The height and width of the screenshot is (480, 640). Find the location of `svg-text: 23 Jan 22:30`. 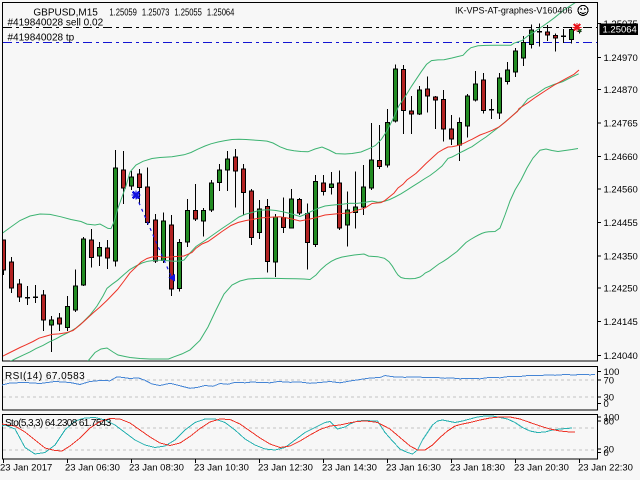

svg-text: 23 Jan 22:30 is located at coordinates (605, 468).